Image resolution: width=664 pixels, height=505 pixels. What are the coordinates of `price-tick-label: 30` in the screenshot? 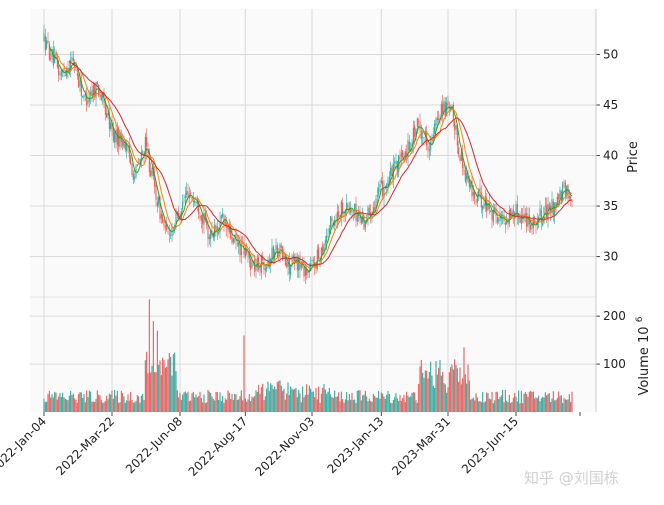 It's located at (610, 257).